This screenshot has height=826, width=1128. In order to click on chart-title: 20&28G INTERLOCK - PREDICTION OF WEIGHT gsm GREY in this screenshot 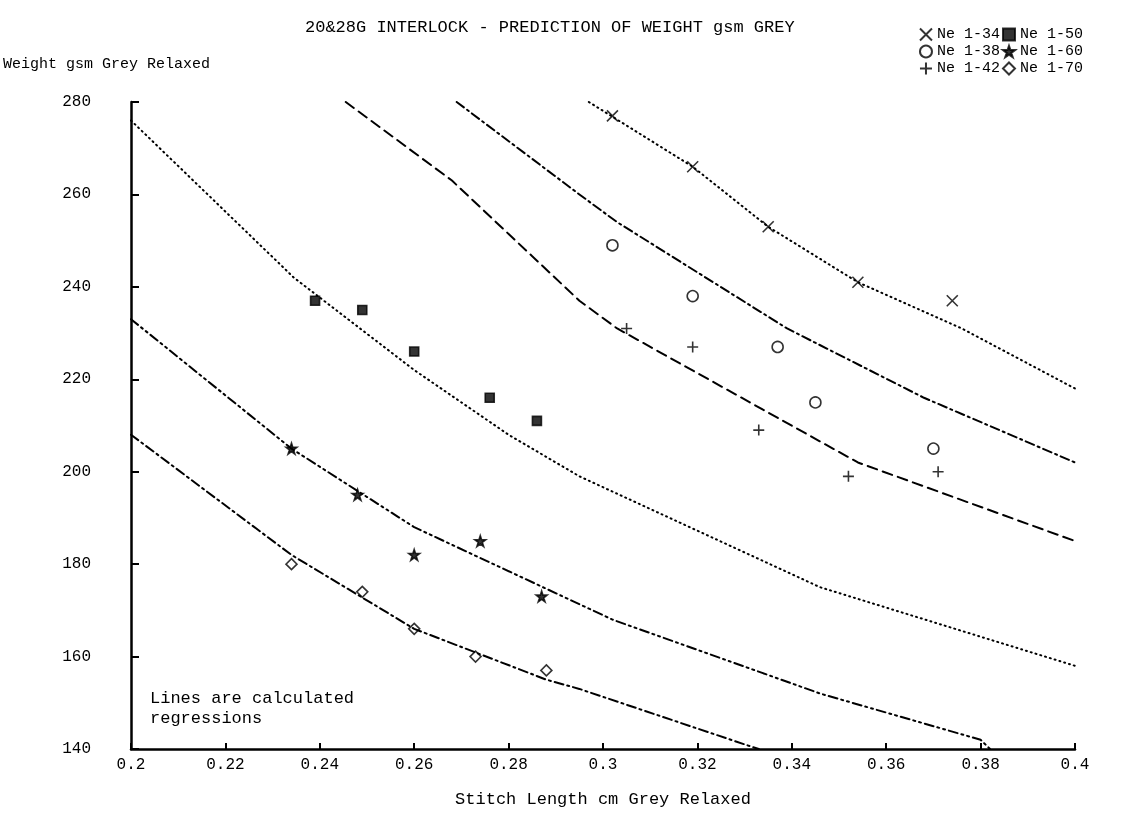, I will do `click(550, 27)`.